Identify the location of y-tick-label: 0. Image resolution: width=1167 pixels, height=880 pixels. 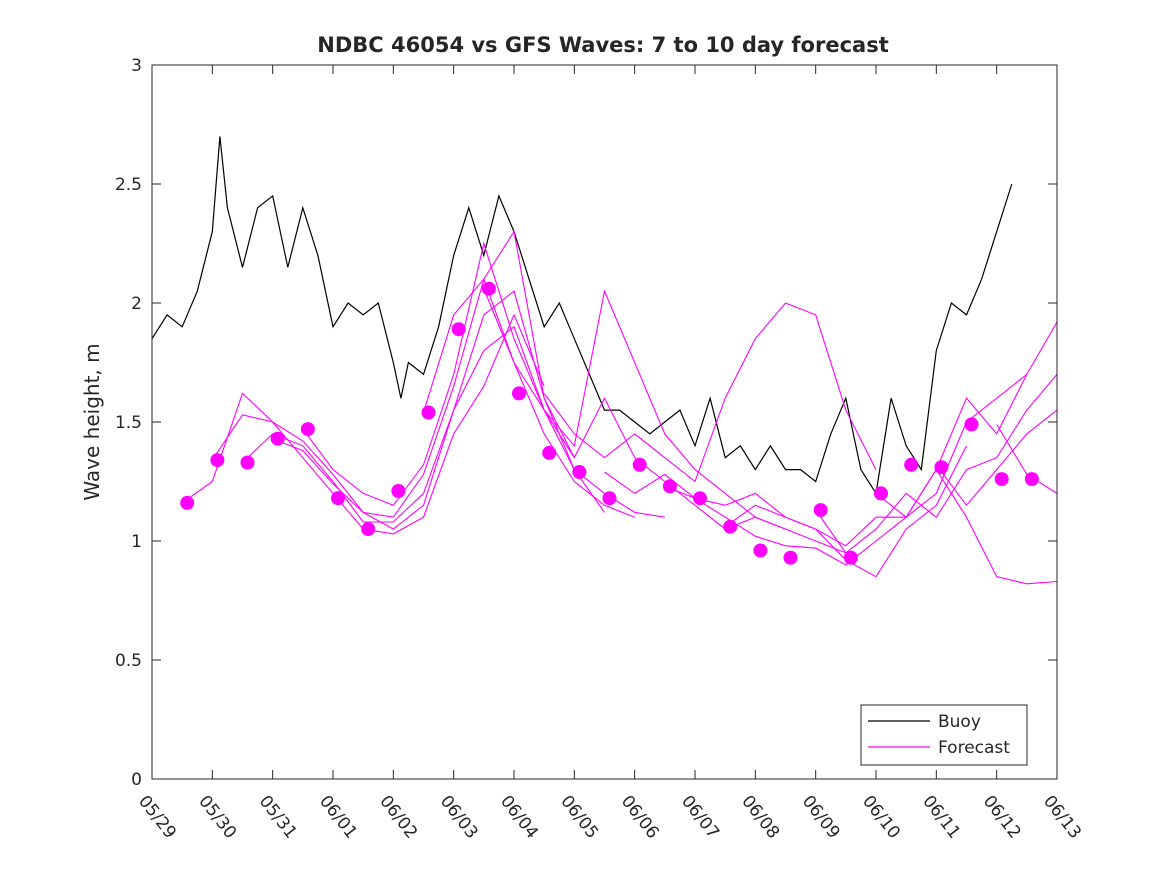
(136, 780).